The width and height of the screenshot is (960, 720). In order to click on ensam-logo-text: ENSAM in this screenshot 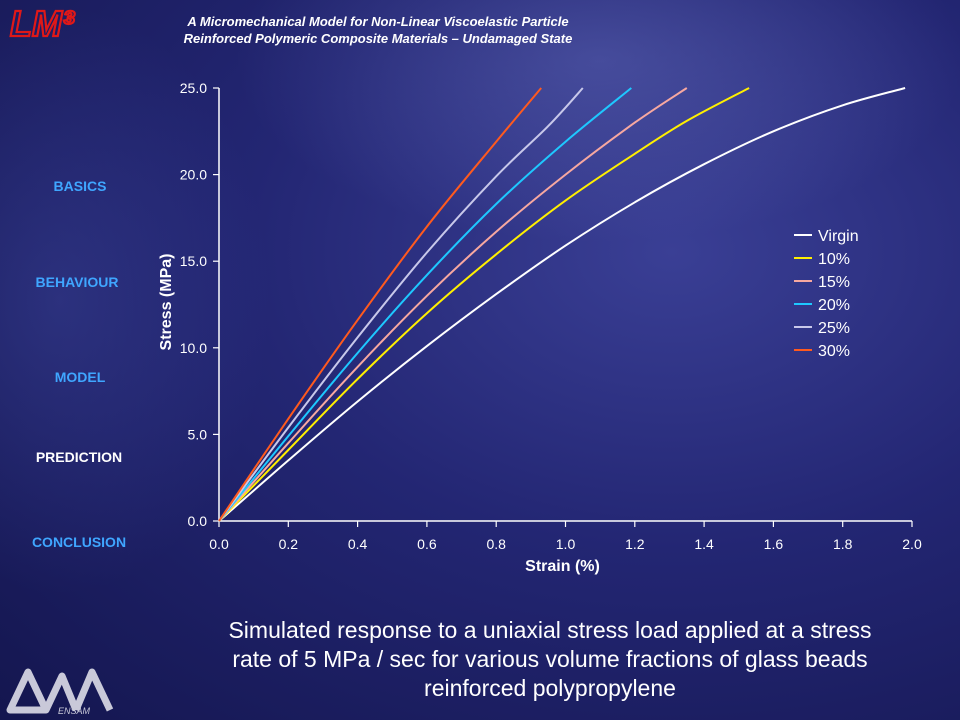, I will do `click(74, 711)`.